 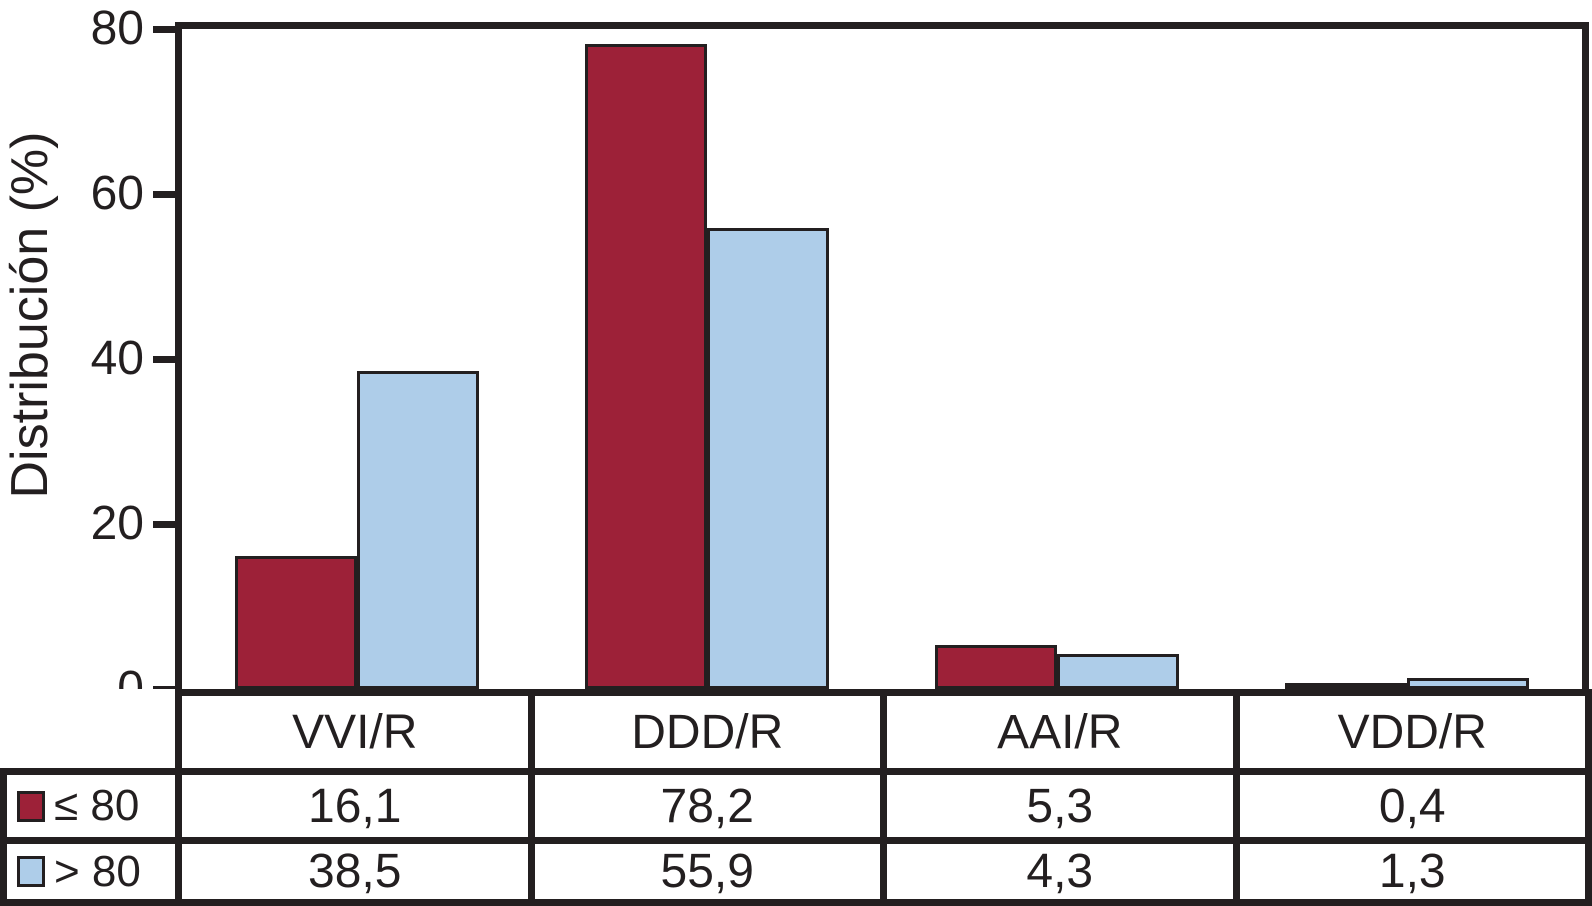 What do you see at coordinates (117, 358) in the screenshot?
I see `ytick-label-40: 40` at bounding box center [117, 358].